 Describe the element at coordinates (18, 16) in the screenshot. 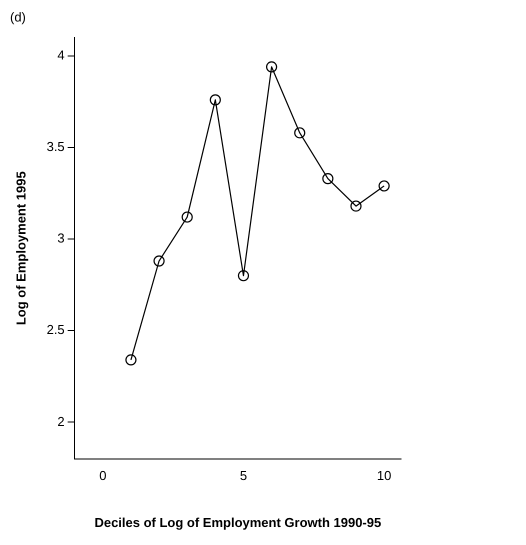

I see `chart-title: (d)` at that location.